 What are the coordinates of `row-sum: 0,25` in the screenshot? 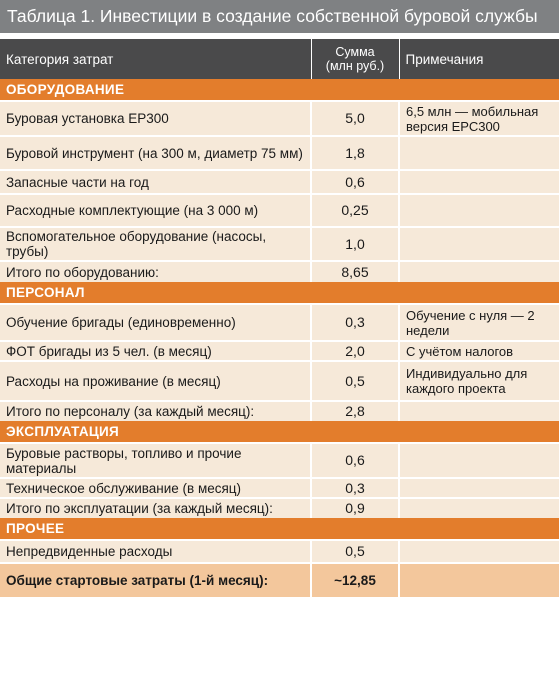 It's located at (355, 210).